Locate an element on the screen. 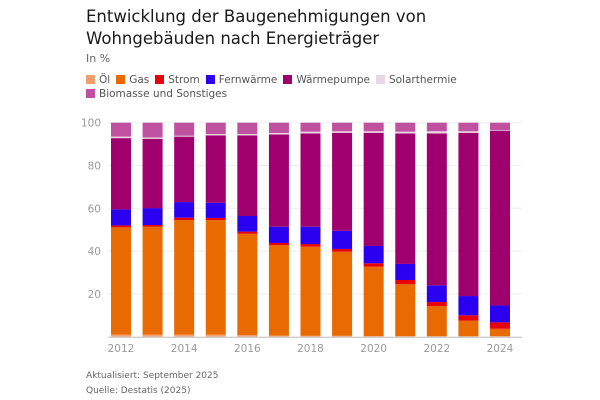 This screenshot has width=600, height=400. updated-note: Aktualisiert: September 2025 is located at coordinates (152, 376).